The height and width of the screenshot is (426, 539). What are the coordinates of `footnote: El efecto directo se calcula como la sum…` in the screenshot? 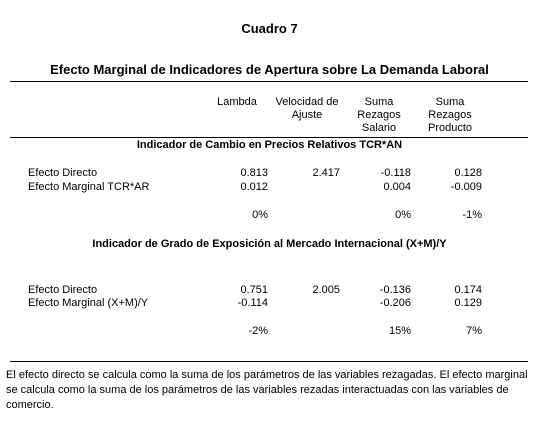 It's located at (267, 390).